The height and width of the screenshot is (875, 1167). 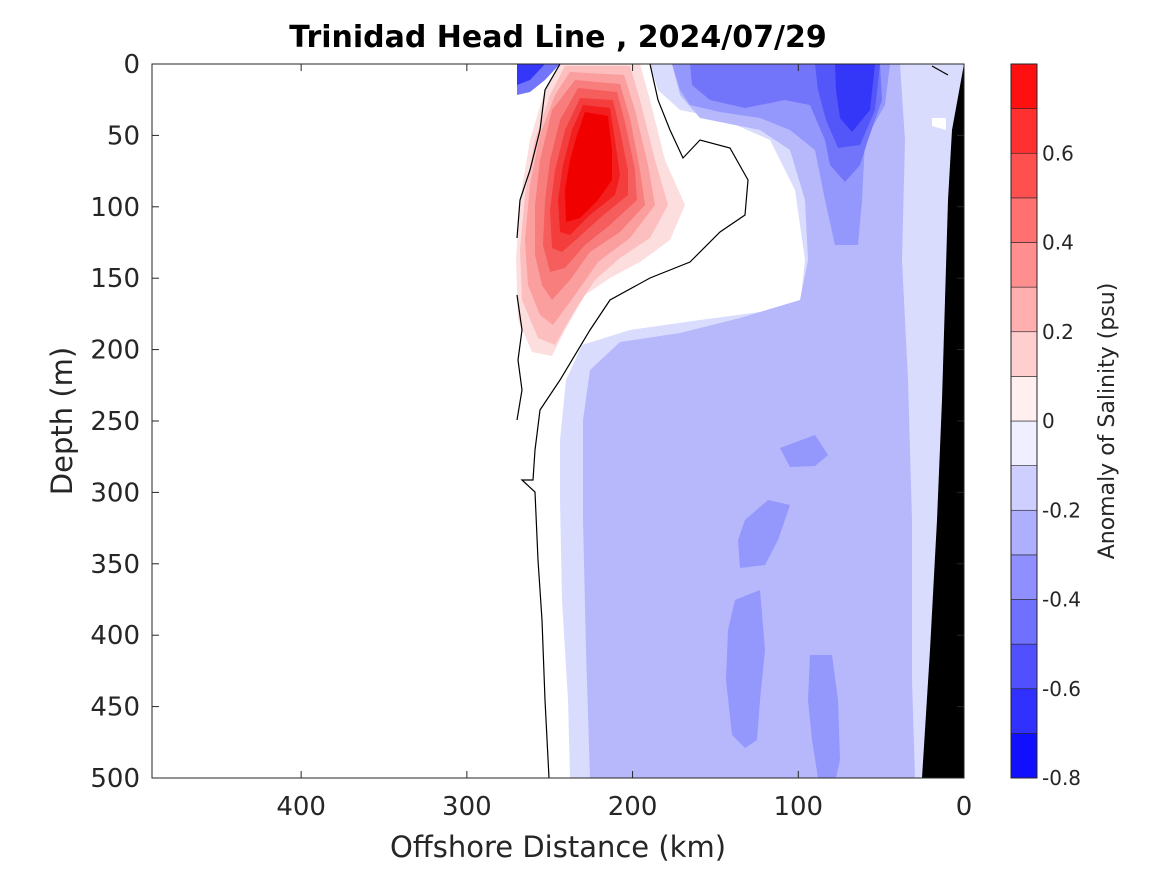 What do you see at coordinates (964, 807) in the screenshot?
I see `x-tick-label: 0` at bounding box center [964, 807].